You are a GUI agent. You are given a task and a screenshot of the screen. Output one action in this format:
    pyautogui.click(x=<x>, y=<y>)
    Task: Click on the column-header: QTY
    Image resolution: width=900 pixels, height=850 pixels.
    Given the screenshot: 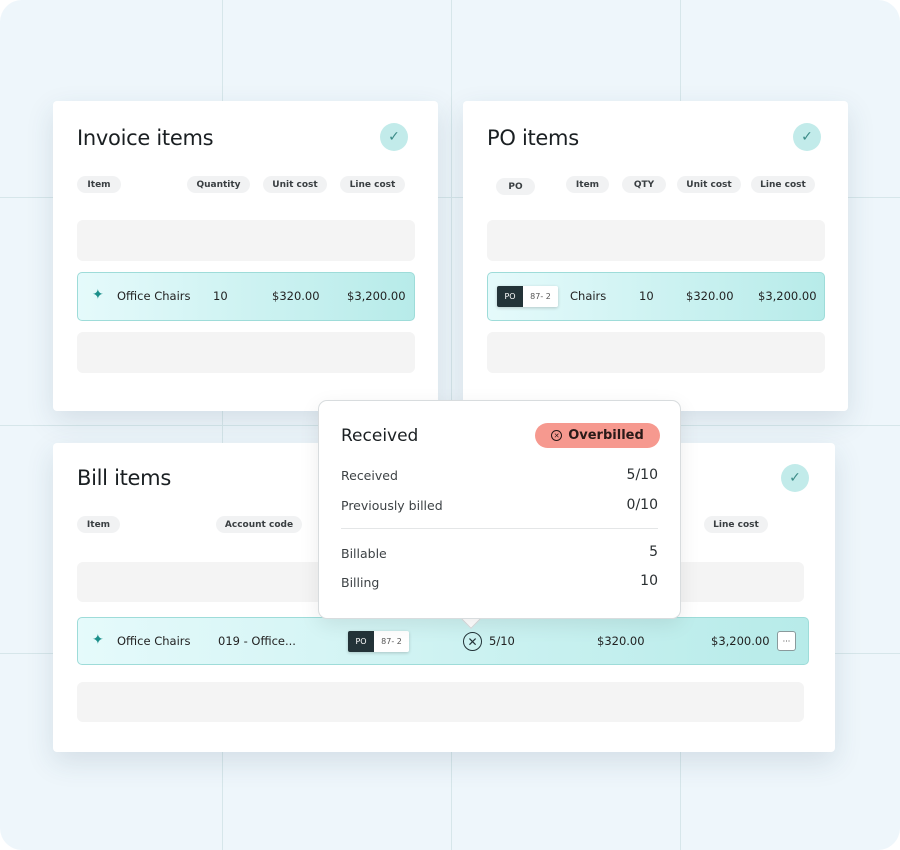 What is the action you would take?
    pyautogui.click(x=644, y=184)
    